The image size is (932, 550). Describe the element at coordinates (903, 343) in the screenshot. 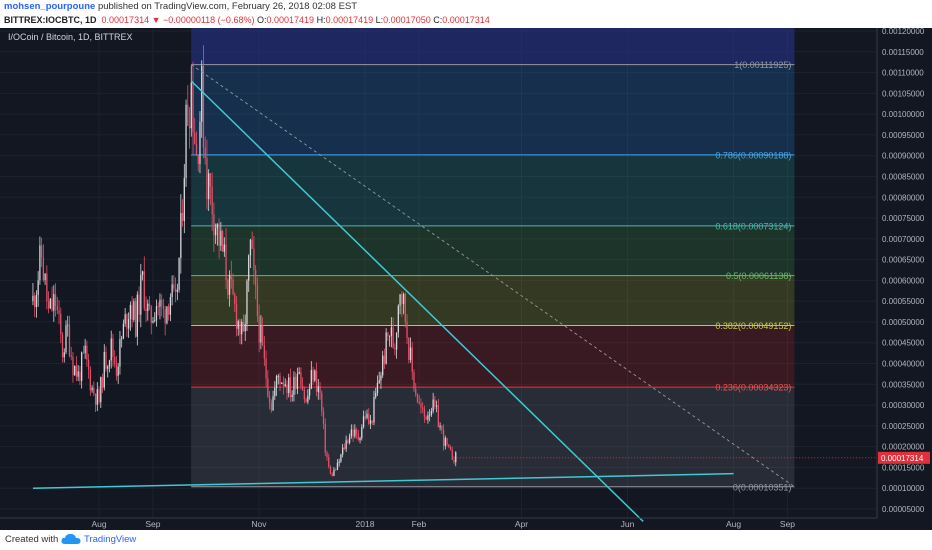

I see `price-tick-label: 0.00045000` at that location.